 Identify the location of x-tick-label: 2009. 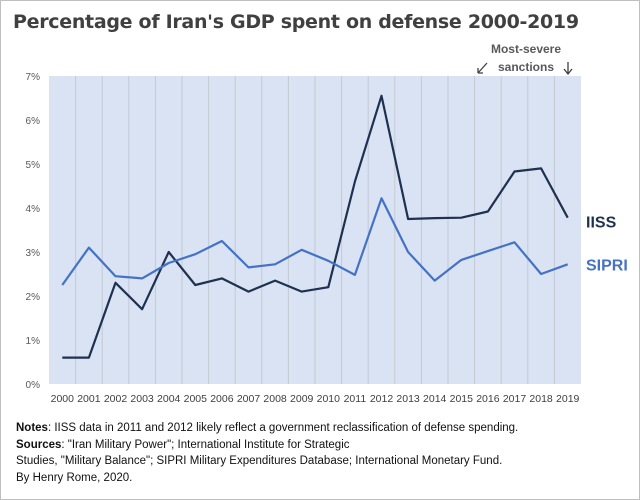
(302, 399).